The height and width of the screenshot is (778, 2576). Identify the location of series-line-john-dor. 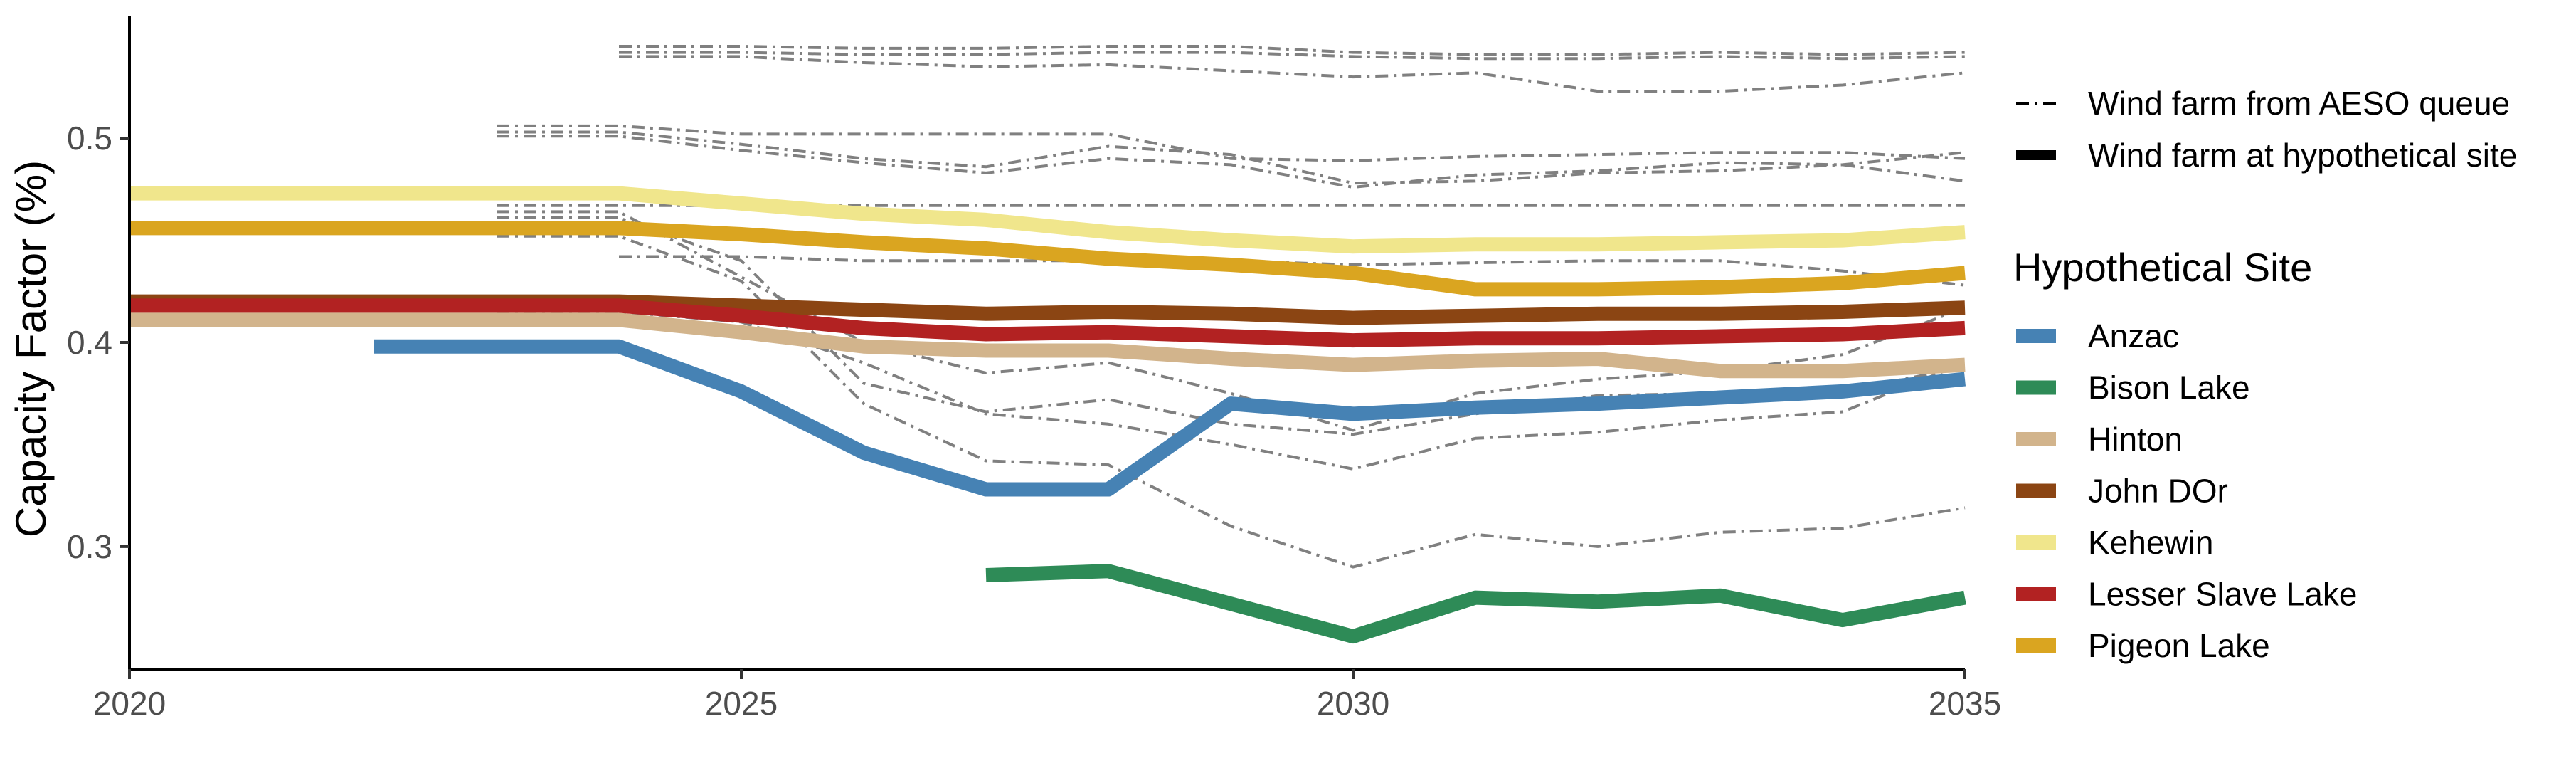
(1047, 309).